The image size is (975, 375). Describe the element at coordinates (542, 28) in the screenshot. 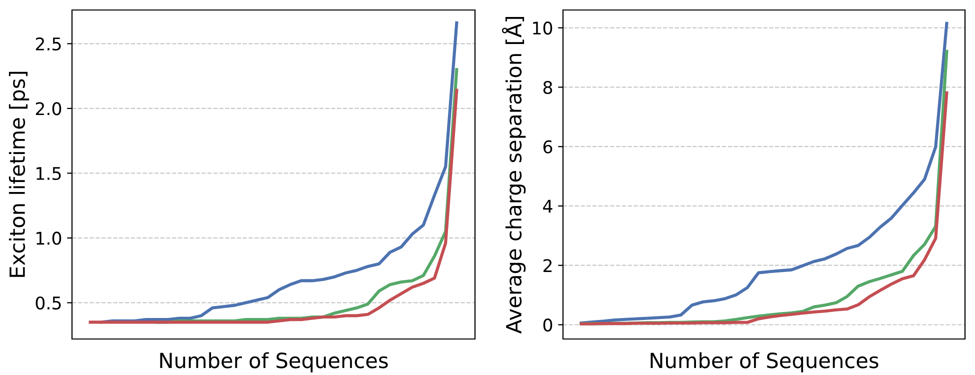

I see `y-tick-label: 10` at that location.